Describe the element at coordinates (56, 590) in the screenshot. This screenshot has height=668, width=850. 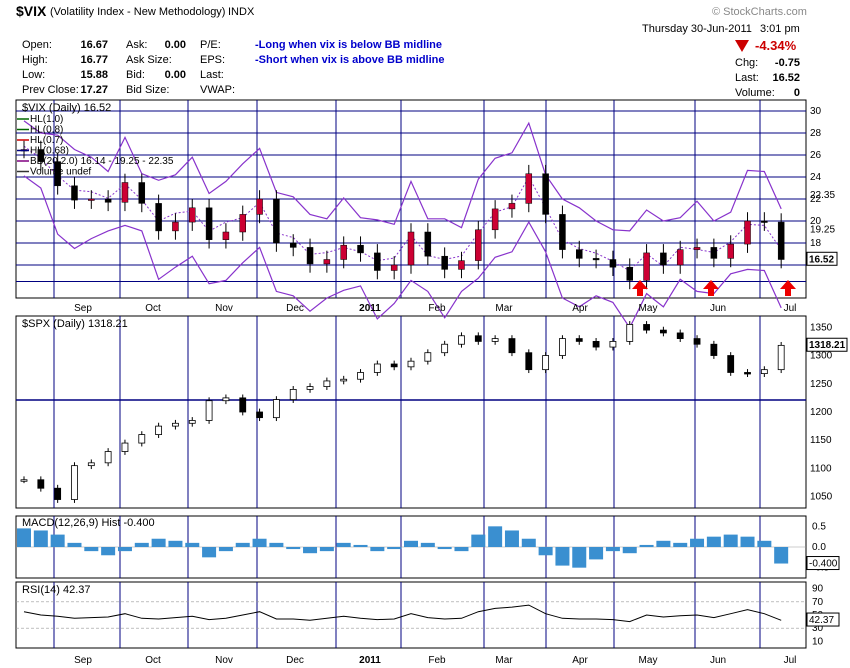
I see `rsi-panel-title: RSI(14) 42.37` at that location.